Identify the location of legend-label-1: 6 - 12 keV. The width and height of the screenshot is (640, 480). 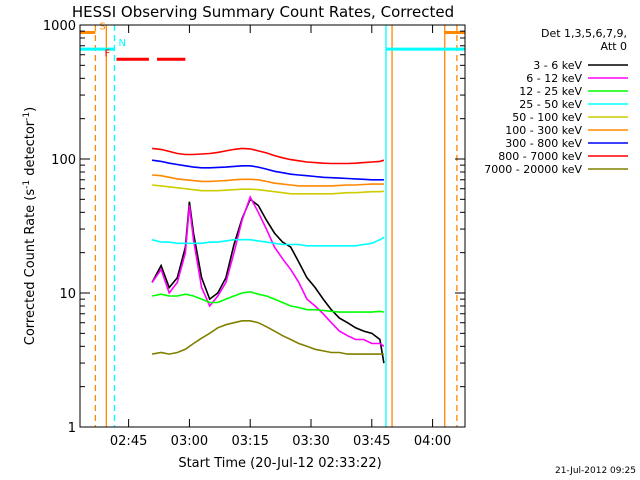
(554, 78).